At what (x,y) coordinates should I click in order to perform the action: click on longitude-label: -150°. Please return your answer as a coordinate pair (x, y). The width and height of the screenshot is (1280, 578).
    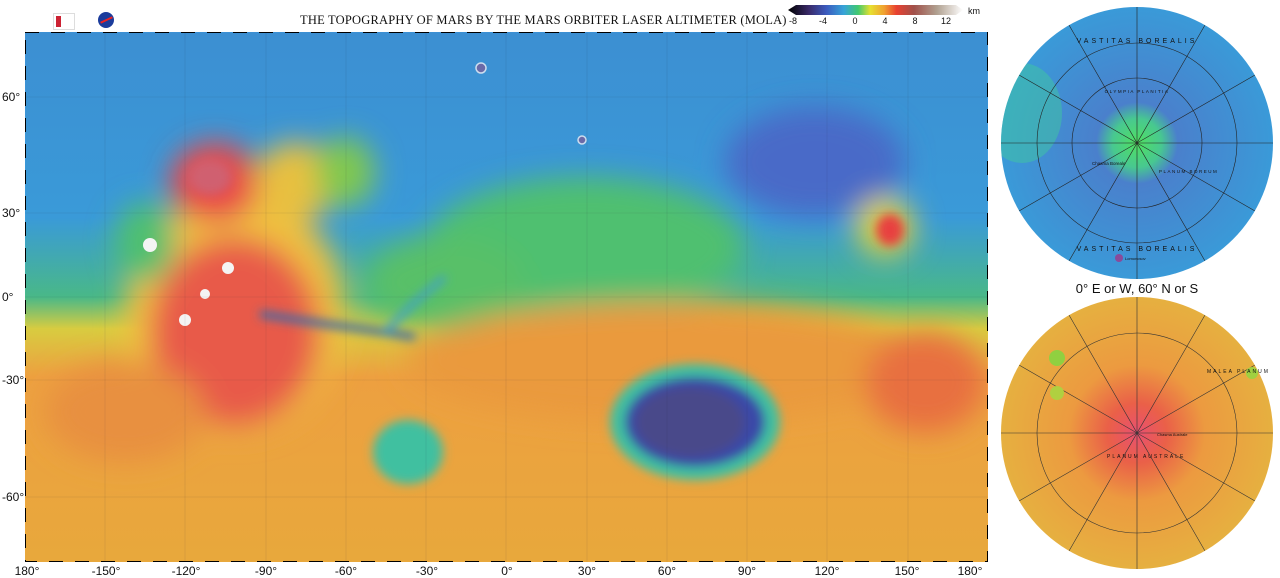
    Looking at the image, I should click on (106, 571).